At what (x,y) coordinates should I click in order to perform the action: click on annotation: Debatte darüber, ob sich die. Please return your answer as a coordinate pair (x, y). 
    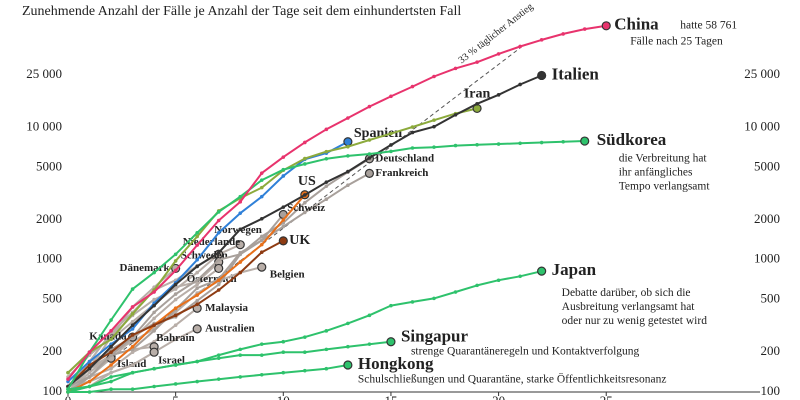
    Looking at the image, I should click on (626, 293).